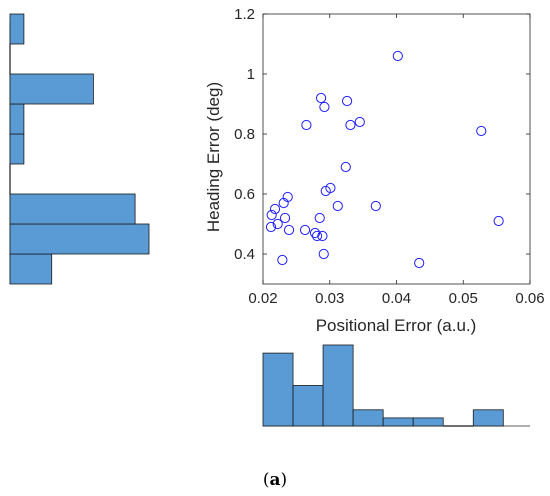 The width and height of the screenshot is (550, 496). I want to click on caption-letter: a, so click(274, 480).